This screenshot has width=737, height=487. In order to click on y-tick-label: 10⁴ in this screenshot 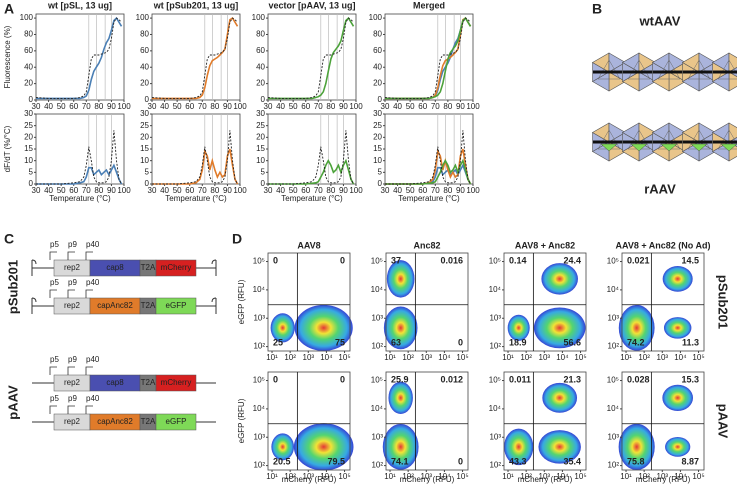, I will do `click(377, 289)`.